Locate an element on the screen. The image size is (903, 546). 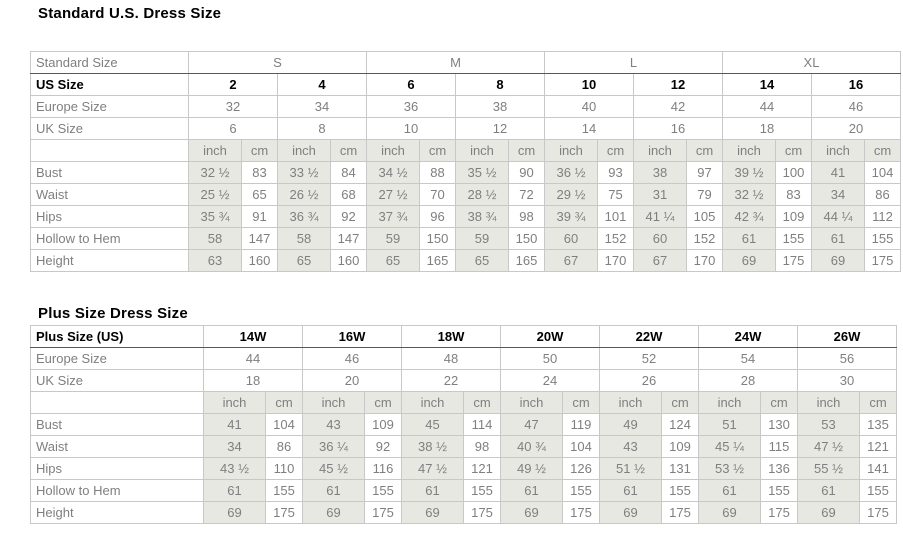
measure-inch-cell: 38 ½ is located at coordinates (432, 446).